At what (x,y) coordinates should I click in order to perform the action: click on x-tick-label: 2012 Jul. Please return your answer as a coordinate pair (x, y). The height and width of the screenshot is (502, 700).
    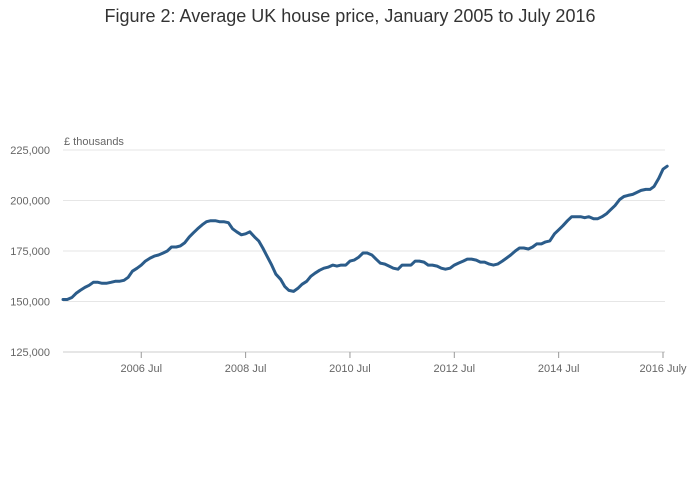
    Looking at the image, I should click on (455, 369).